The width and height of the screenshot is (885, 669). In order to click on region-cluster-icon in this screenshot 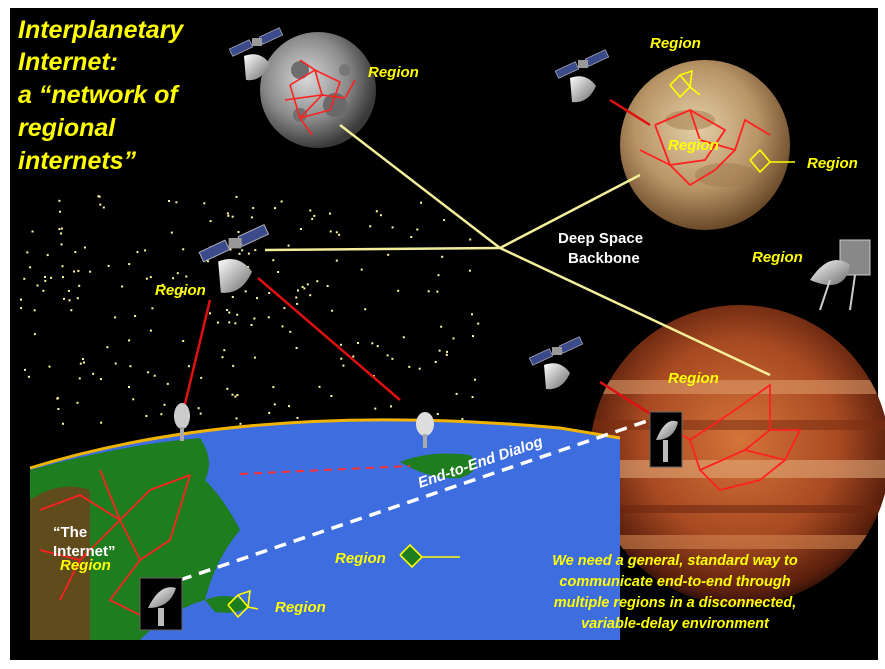, I will do `click(772, 161)`.